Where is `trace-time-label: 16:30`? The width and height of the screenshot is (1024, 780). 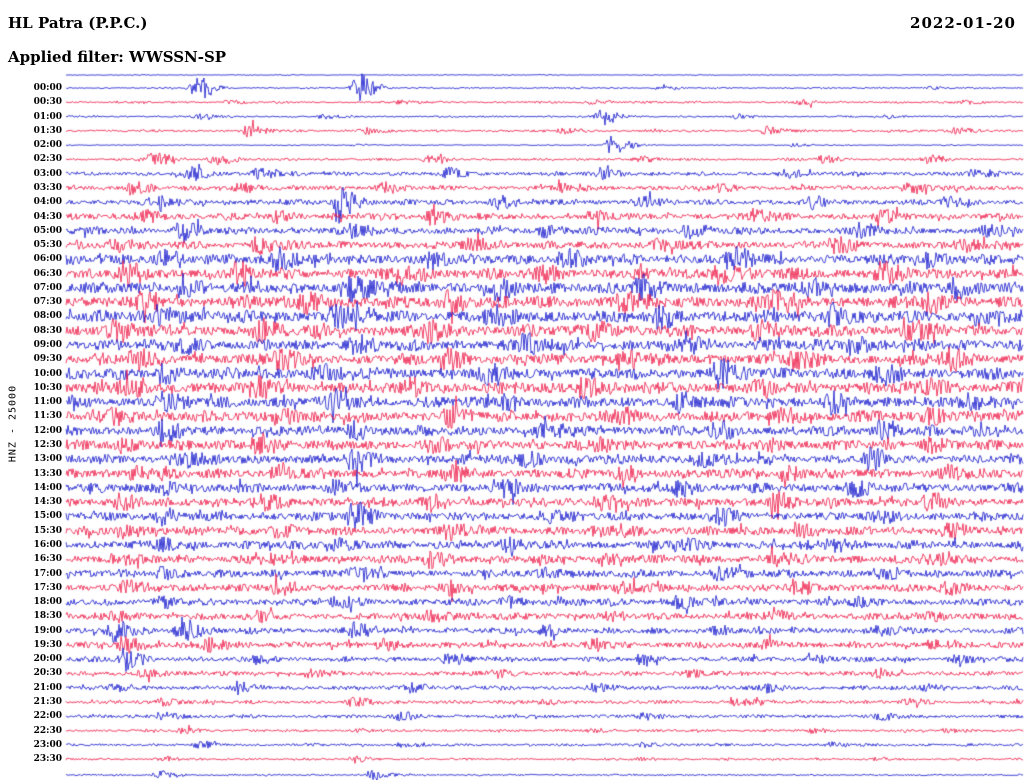
trace-time-label: 16:30 is located at coordinates (47, 559).